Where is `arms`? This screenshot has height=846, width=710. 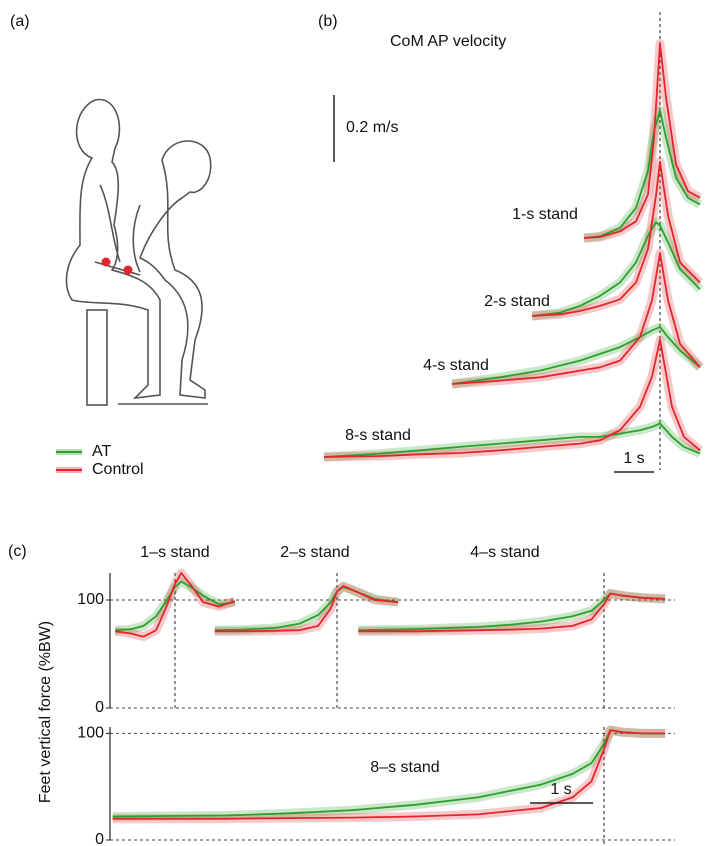
arms is located at coordinates (120, 228).